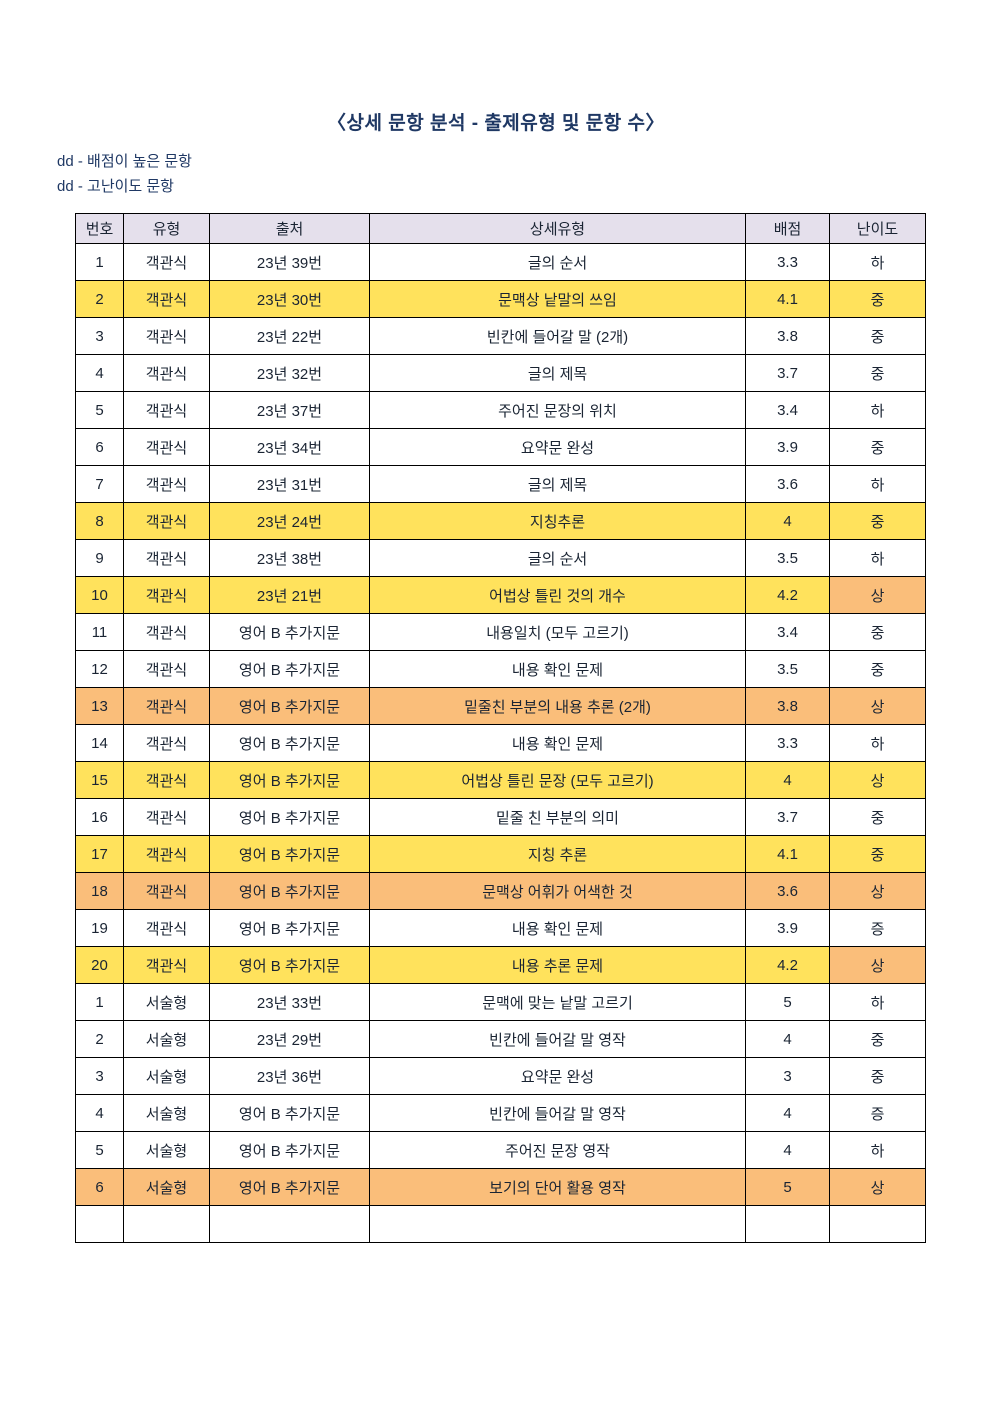  What do you see at coordinates (500, 299) in the screenshot?
I see `table-row: 2 객관식 23년 30번 문맥상 낱말의 쓰임 4.1 중` at bounding box center [500, 299].